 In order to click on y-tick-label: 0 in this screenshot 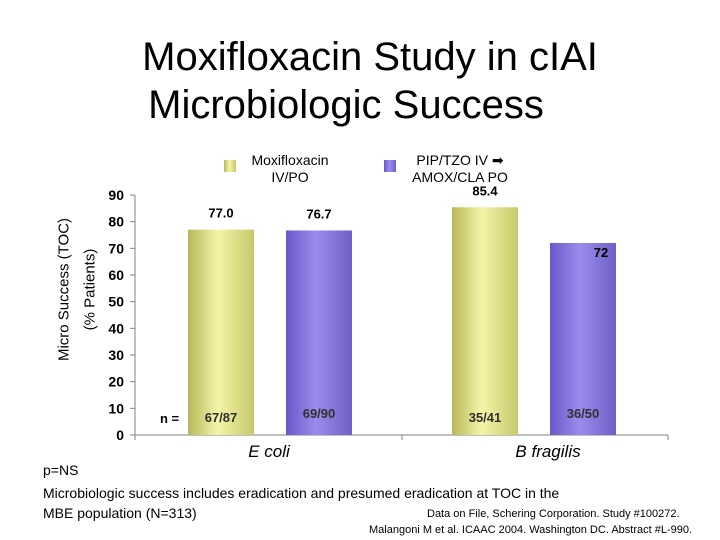, I will do `click(120, 435)`.